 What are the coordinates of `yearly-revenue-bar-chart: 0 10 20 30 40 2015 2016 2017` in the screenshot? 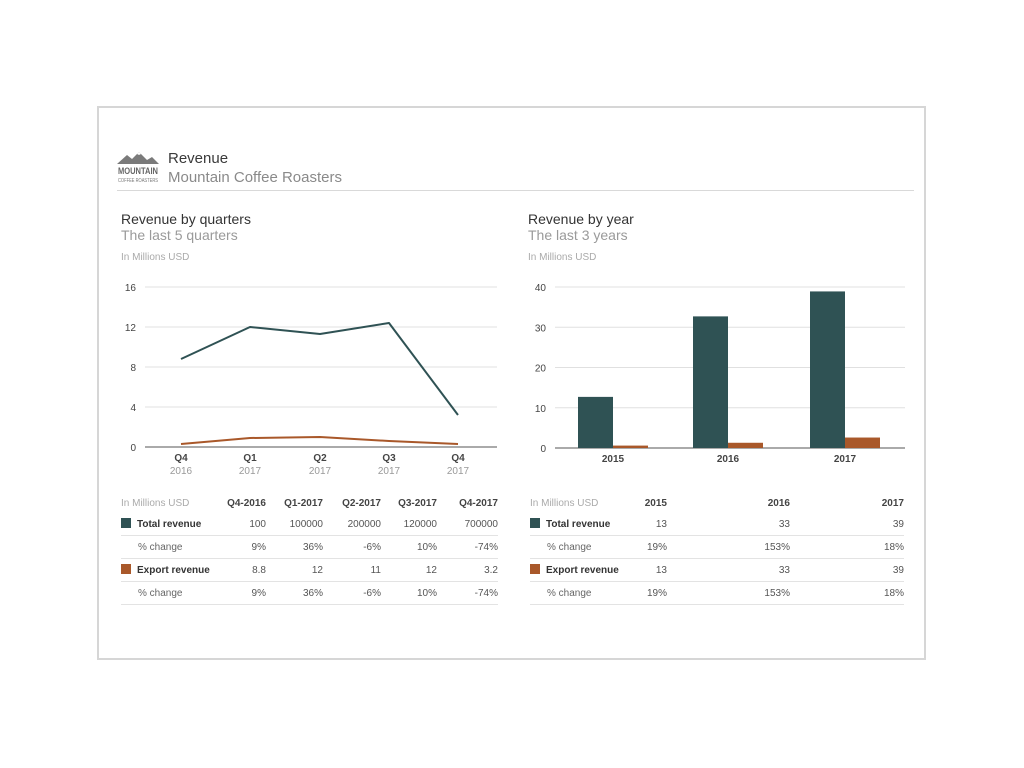 It's located at (720, 374).